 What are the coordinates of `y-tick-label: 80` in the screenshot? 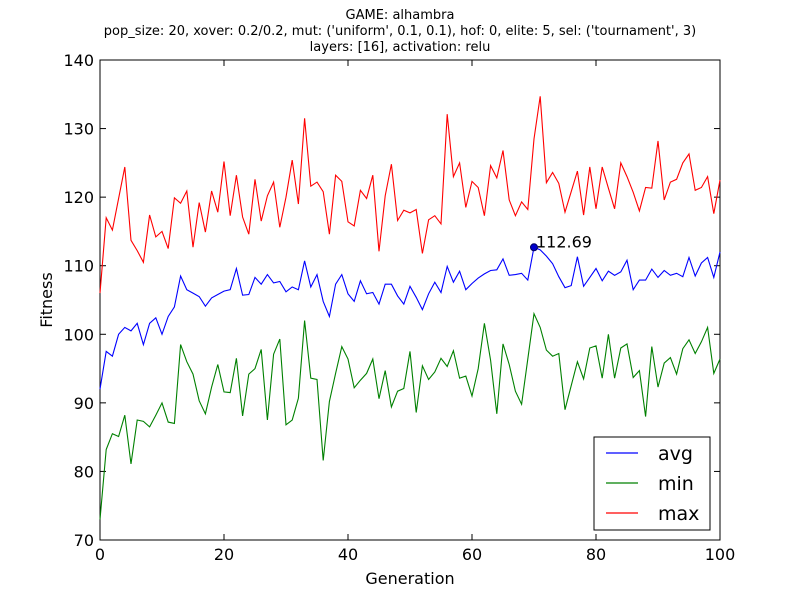 It's located at (84, 471).